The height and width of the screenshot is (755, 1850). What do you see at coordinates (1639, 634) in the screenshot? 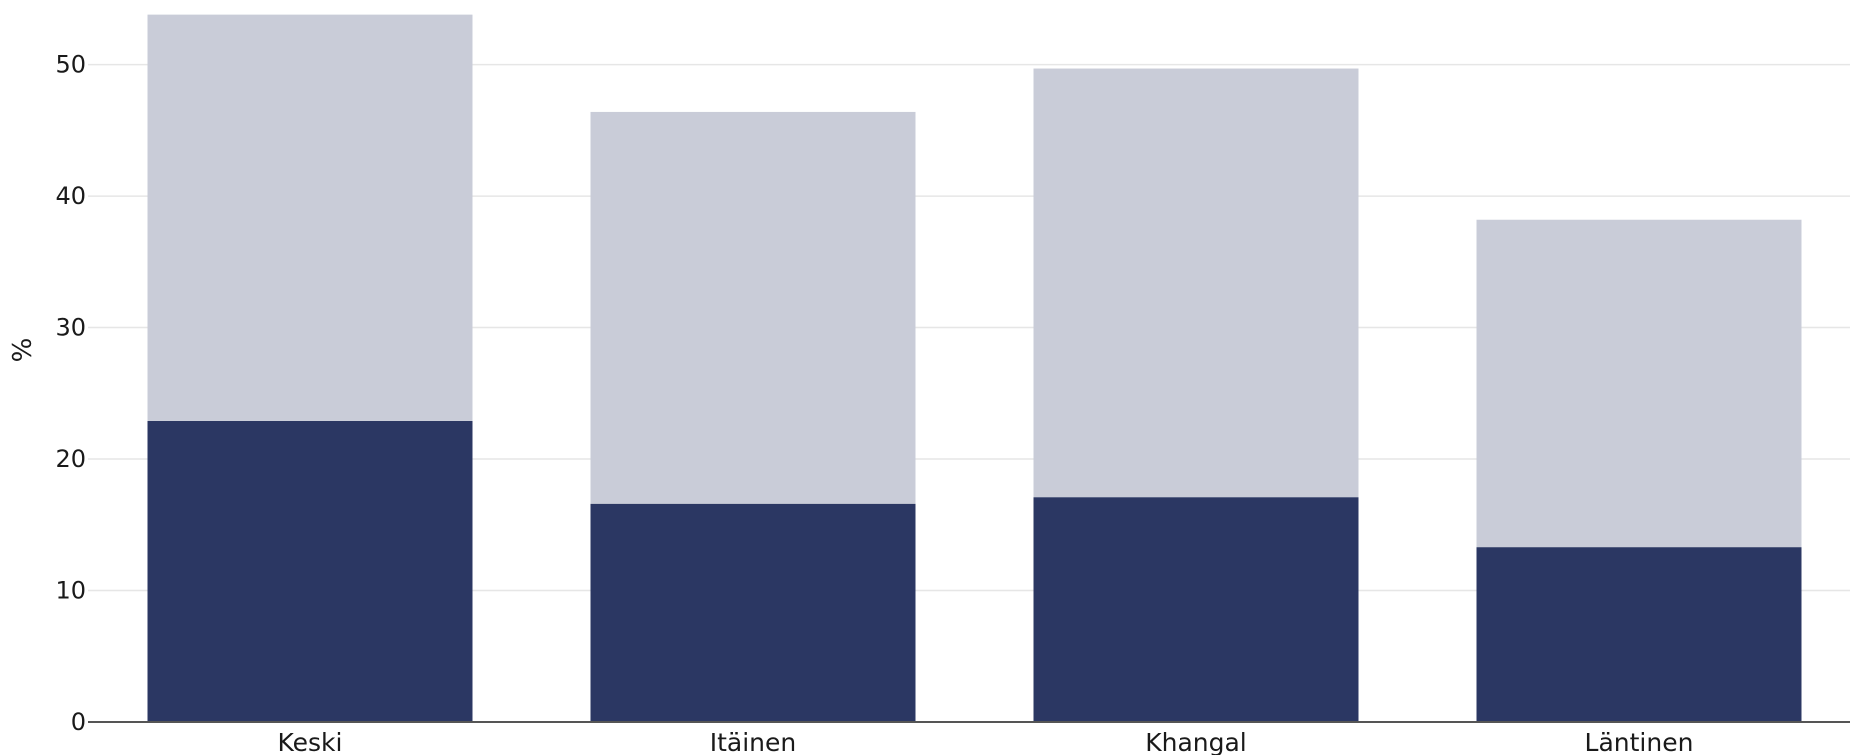
I see `bar-segment-läntinen-1` at bounding box center [1639, 634].